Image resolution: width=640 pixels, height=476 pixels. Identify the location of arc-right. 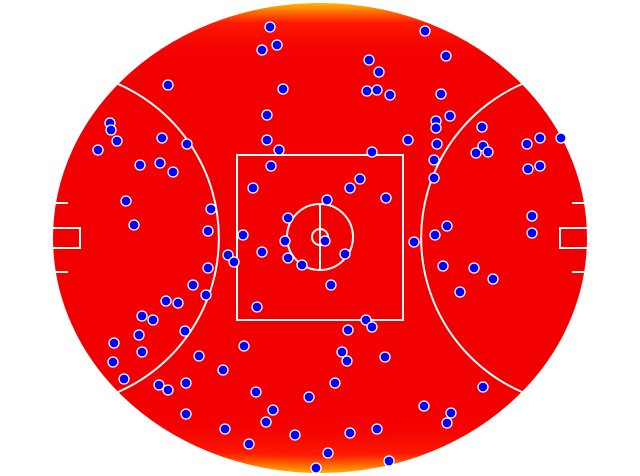
(471, 238).